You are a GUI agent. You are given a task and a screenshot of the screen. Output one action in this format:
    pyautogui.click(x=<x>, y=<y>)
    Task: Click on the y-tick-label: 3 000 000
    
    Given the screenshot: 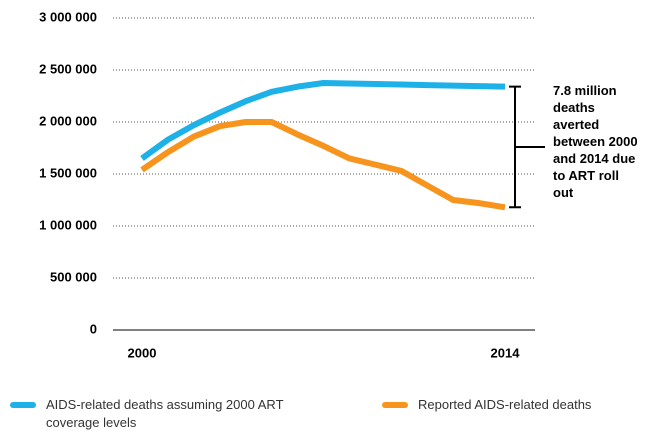 What is the action you would take?
    pyautogui.click(x=68, y=16)
    